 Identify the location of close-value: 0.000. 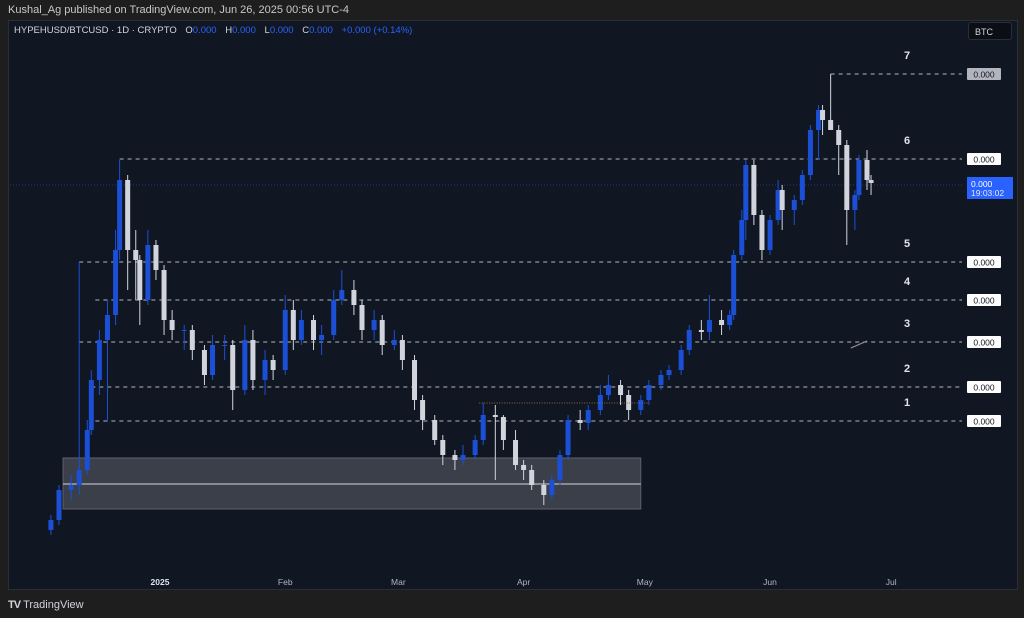
(321, 30).